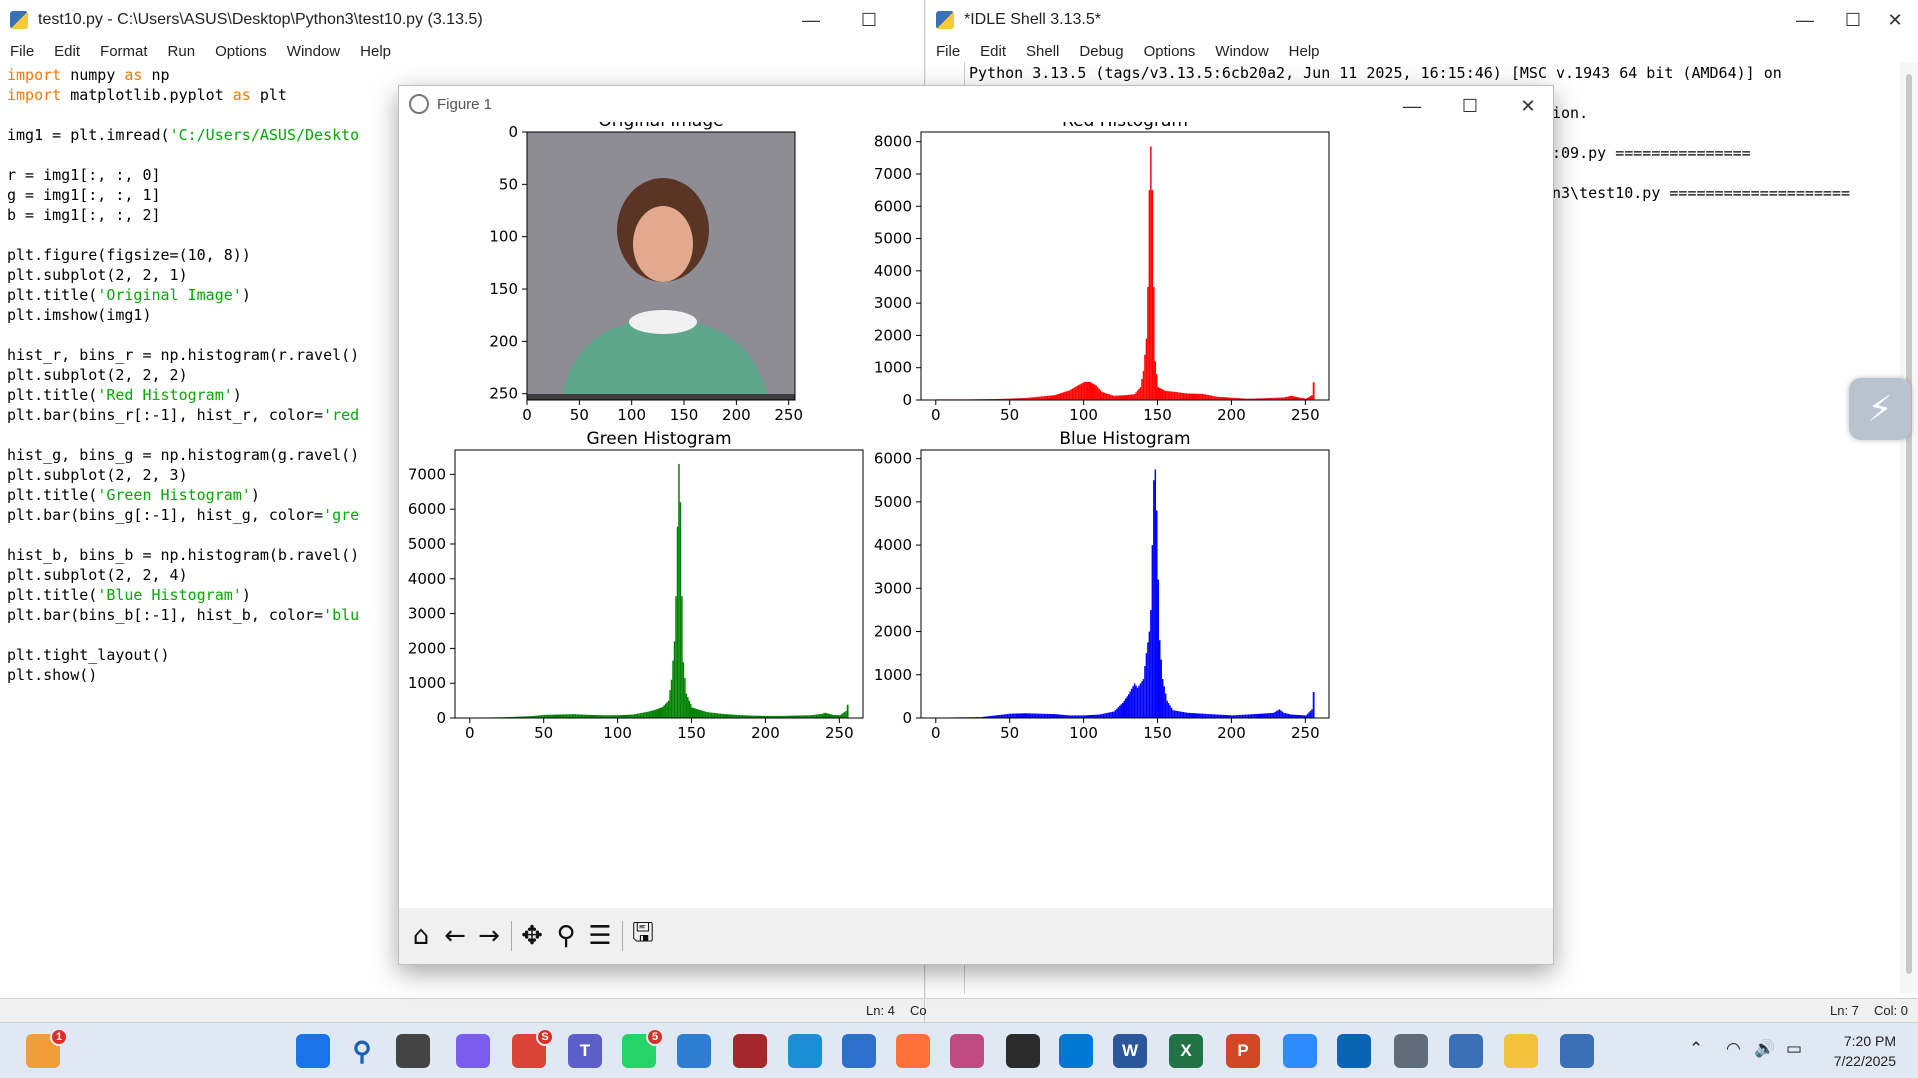 This screenshot has width=1918, height=1078. I want to click on y-tick-label: 4000, so click(893, 545).